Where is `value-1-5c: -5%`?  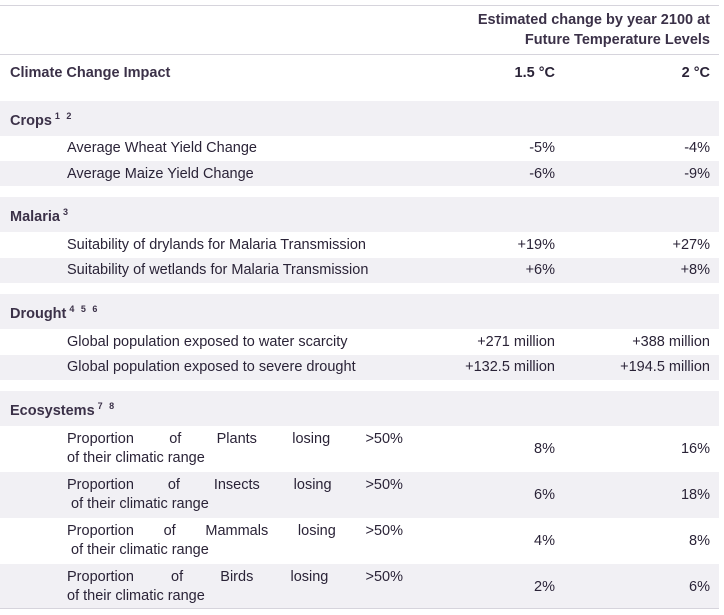 value-1-5c: -5% is located at coordinates (542, 148).